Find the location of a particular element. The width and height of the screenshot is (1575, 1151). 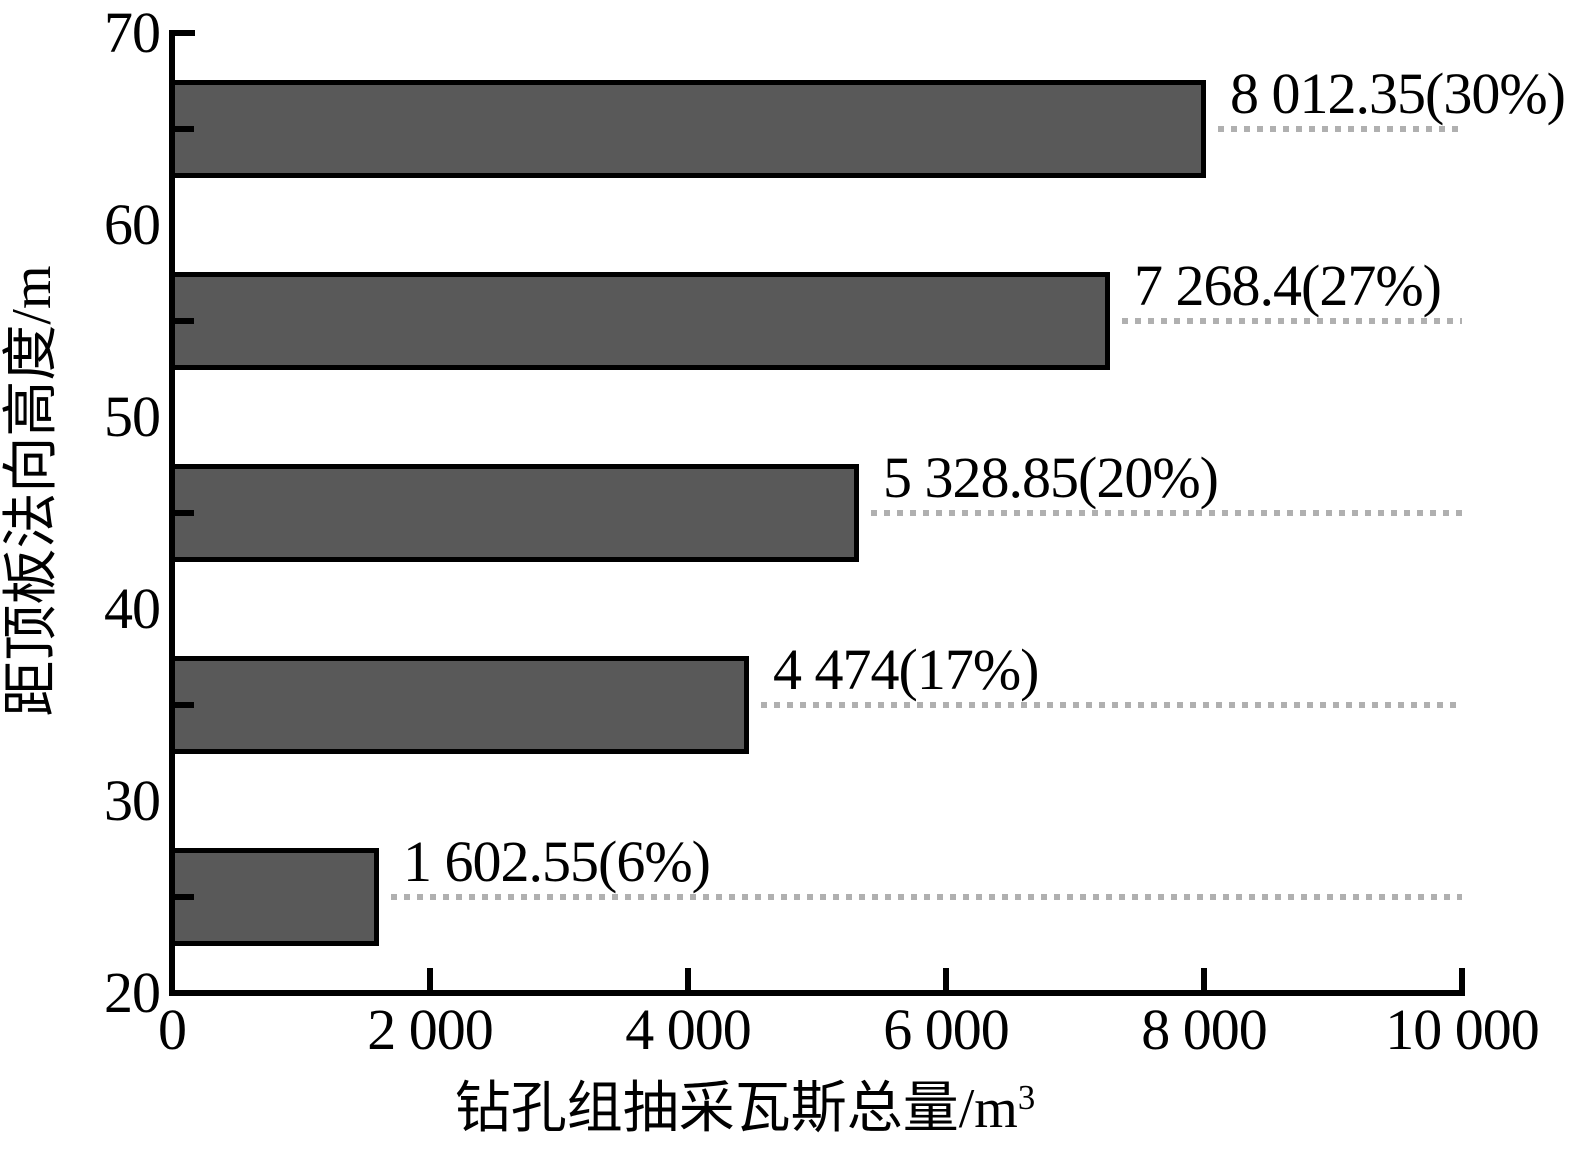

x-tick-label: 8 000 is located at coordinates (1204, 1029).